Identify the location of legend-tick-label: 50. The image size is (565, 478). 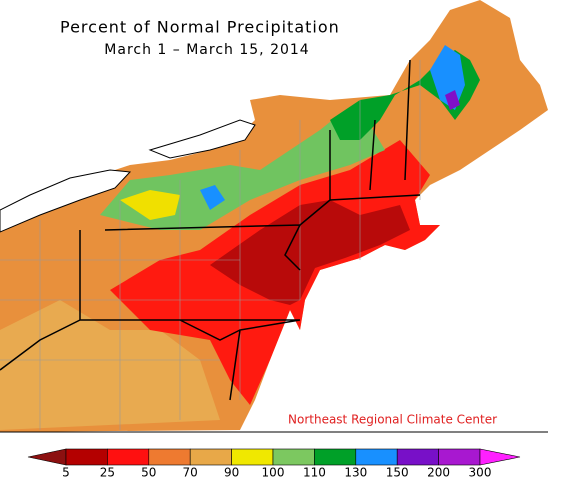
(148, 472).